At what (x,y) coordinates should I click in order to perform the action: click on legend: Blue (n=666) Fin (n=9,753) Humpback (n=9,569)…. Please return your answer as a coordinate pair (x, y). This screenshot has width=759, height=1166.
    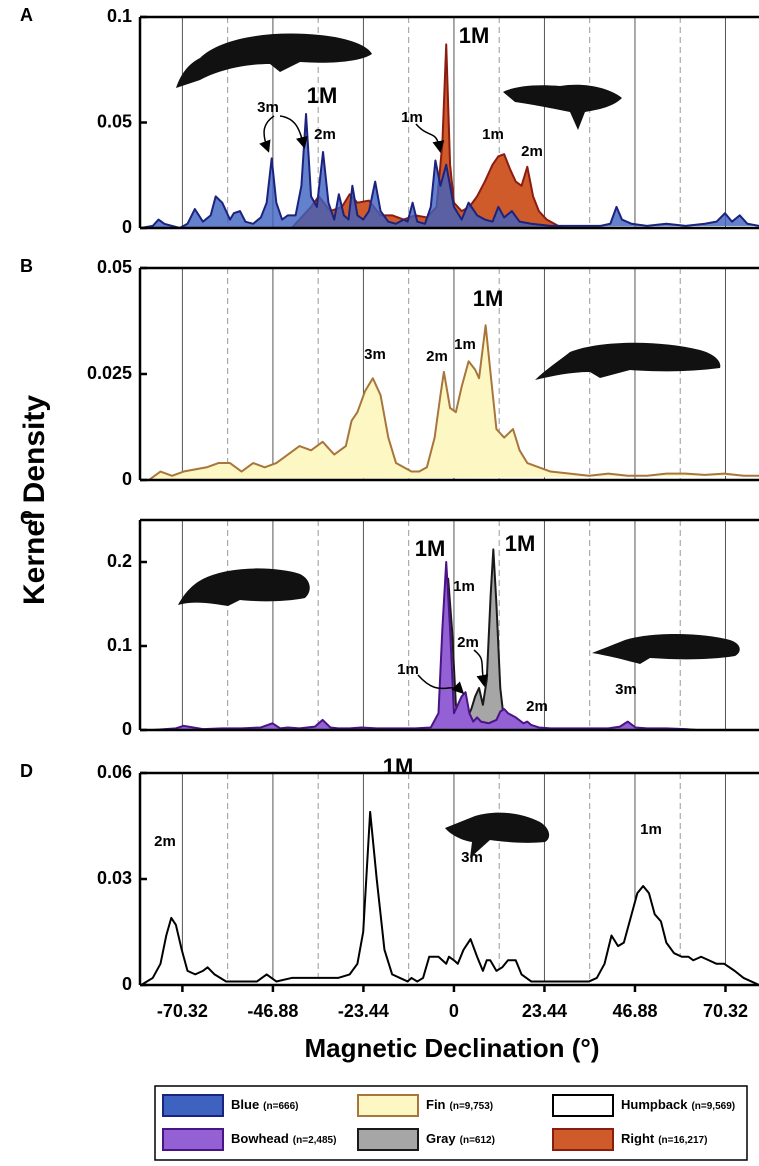
    Looking at the image, I should click on (451, 1123).